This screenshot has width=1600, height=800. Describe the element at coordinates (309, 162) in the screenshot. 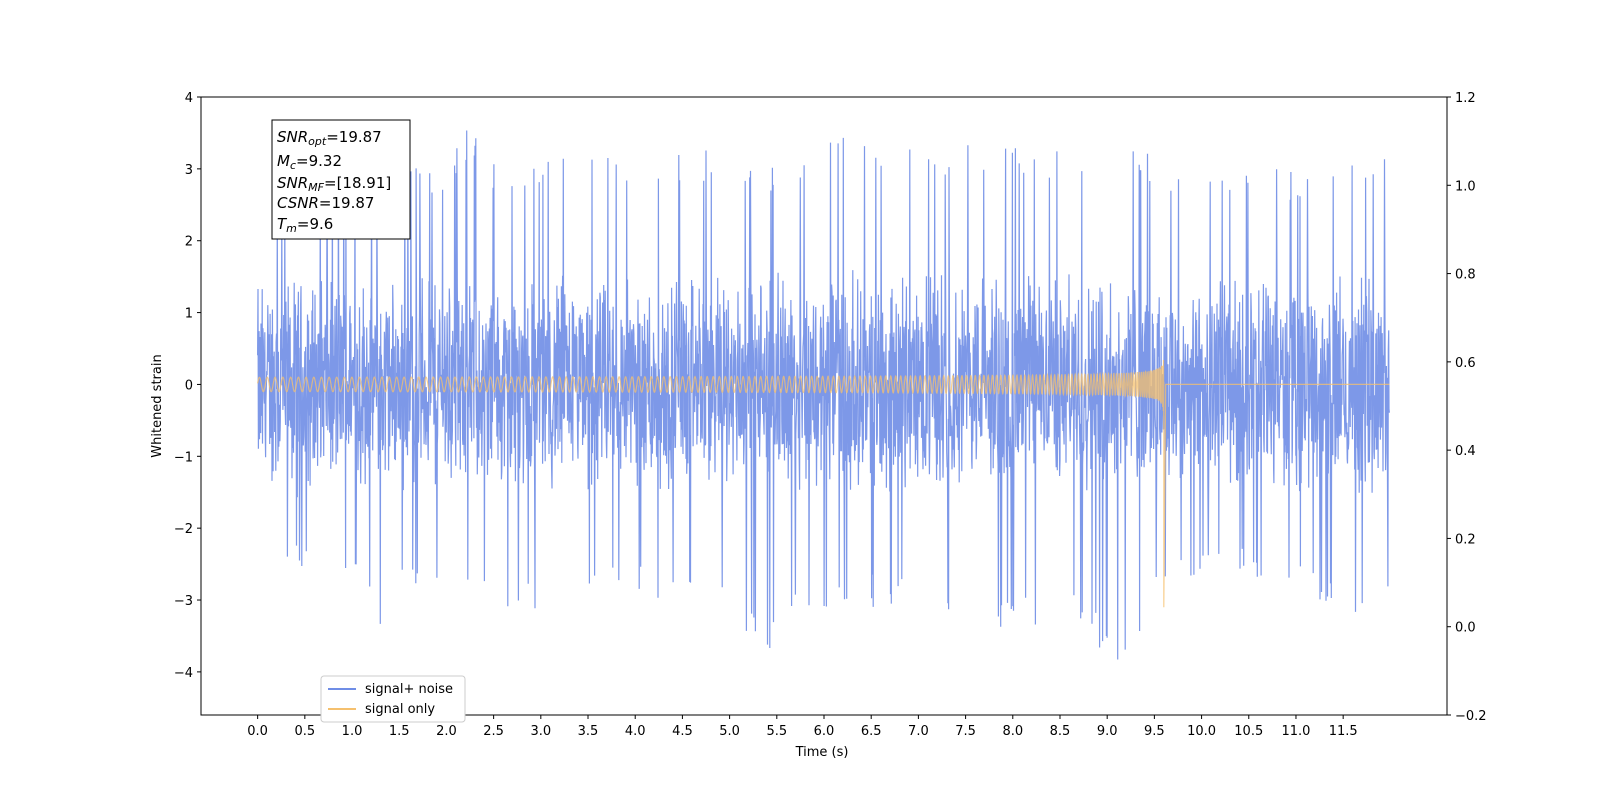

I see `annotation-mc: Mc=9.32` at that location.